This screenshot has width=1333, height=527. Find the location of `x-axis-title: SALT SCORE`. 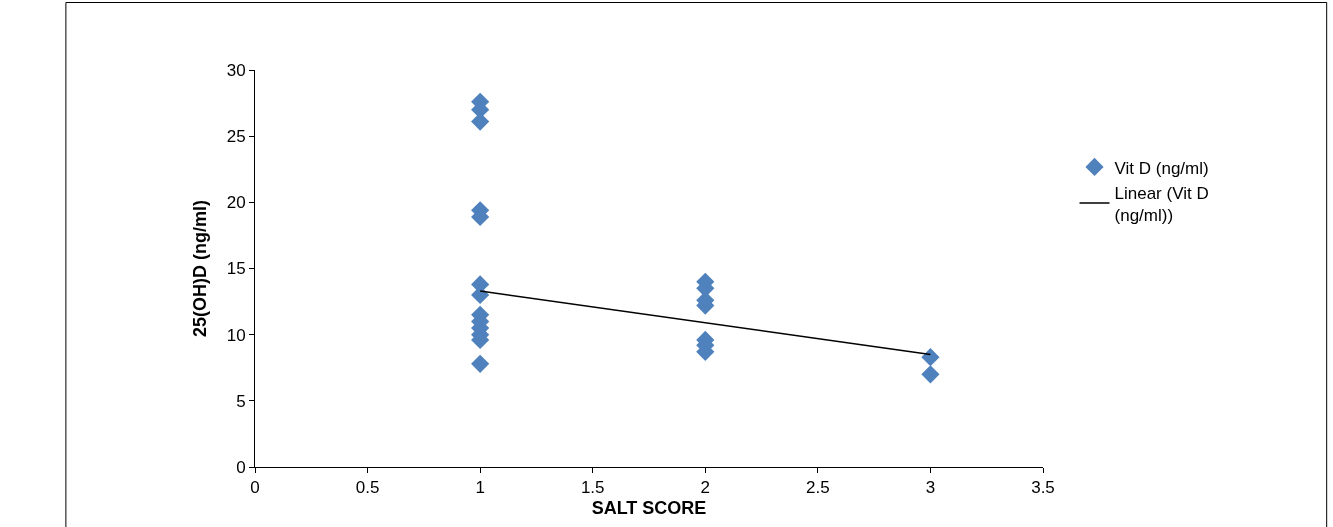

x-axis-title: SALT SCORE is located at coordinates (649, 507).